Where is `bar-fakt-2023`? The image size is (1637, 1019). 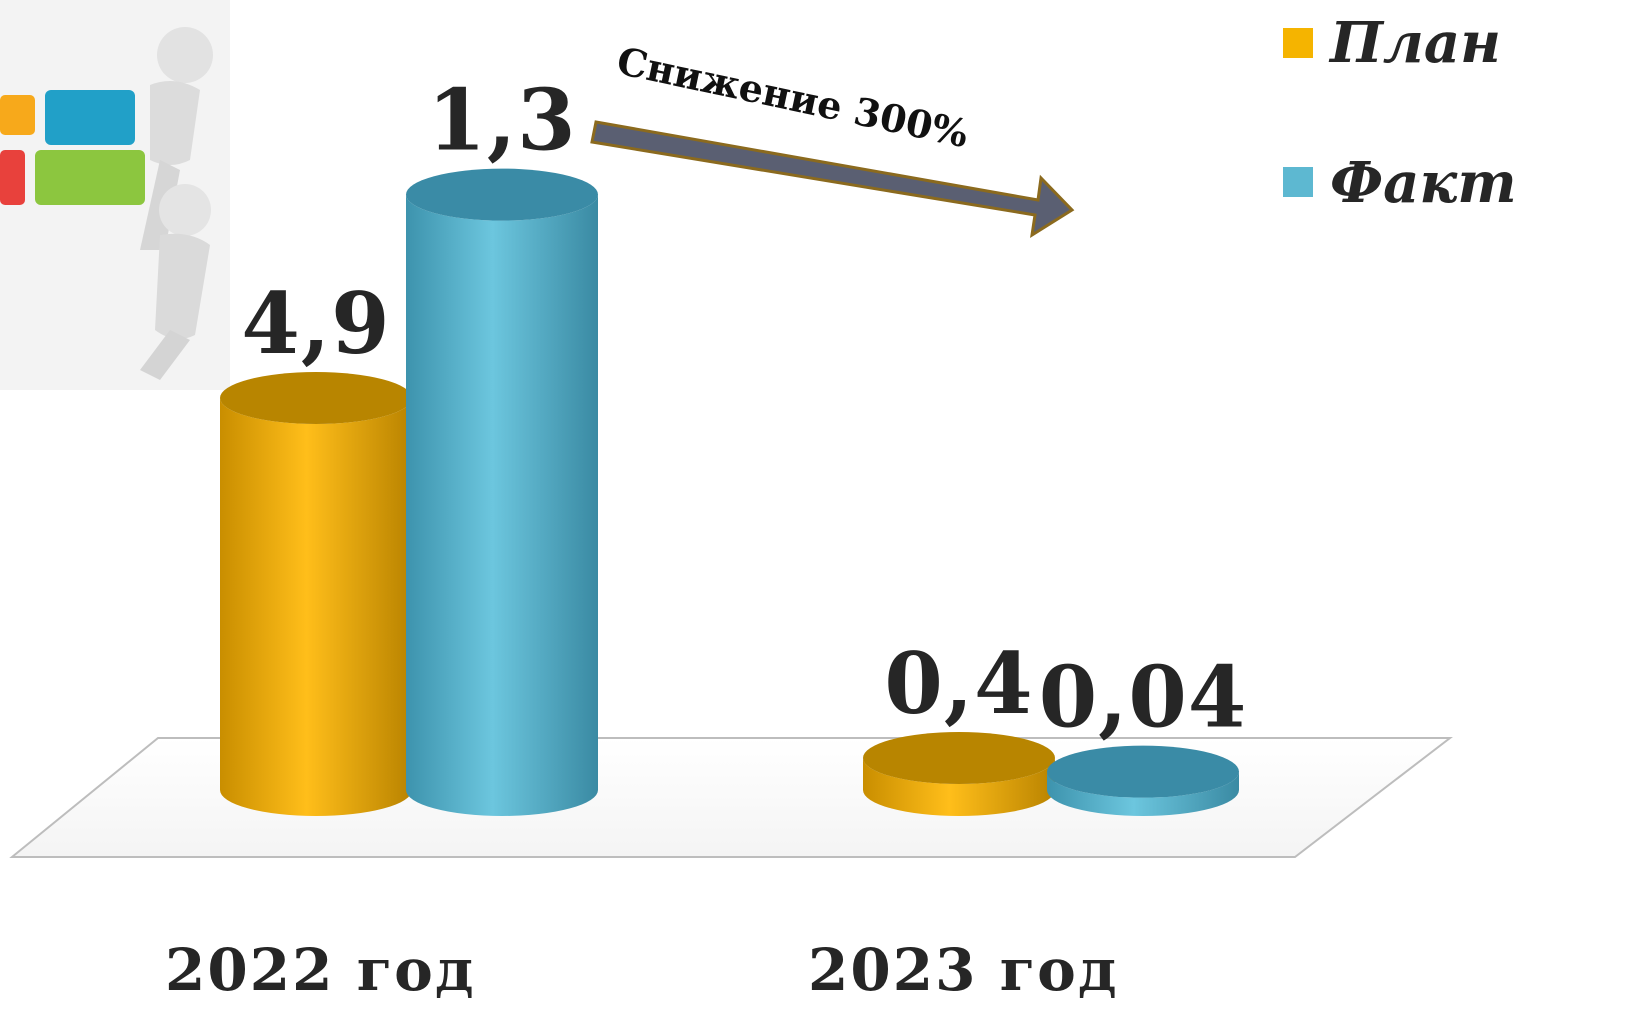 bar-fakt-2023 is located at coordinates (1143, 793).